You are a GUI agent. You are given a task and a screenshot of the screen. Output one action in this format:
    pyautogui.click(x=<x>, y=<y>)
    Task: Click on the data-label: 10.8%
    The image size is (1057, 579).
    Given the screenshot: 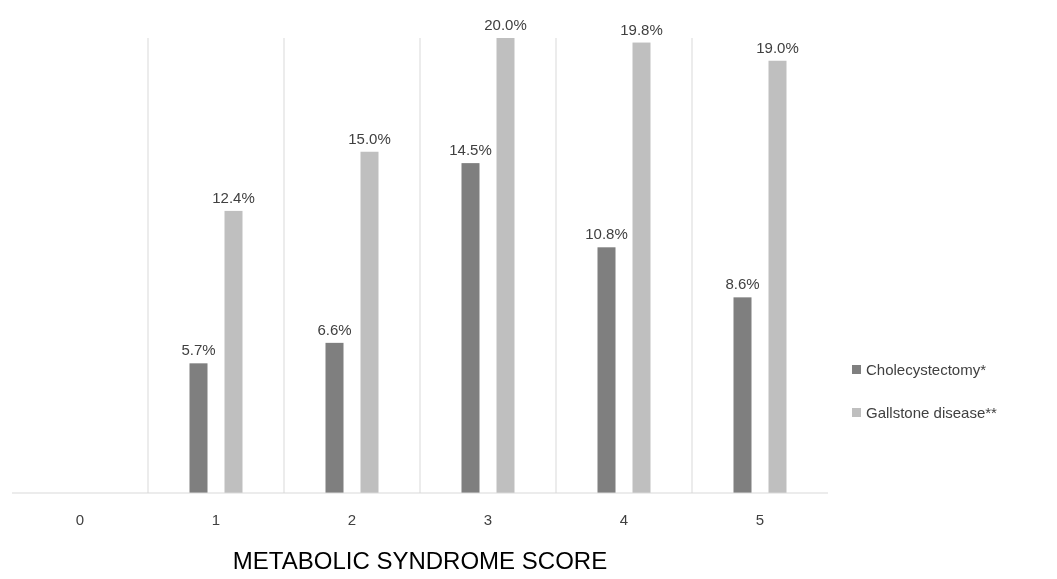 What is the action you would take?
    pyautogui.click(x=606, y=234)
    